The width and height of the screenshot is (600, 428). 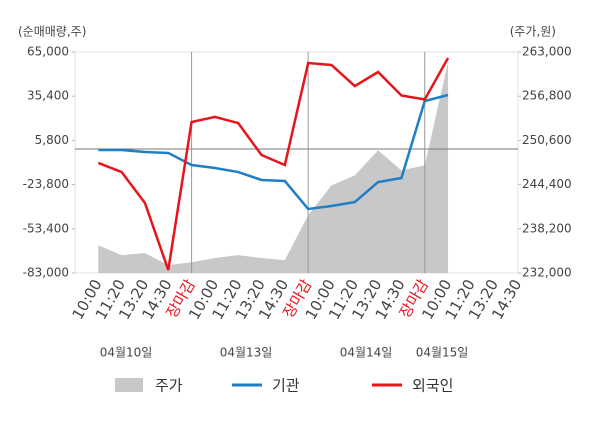 I want to click on date-label: 04월10일, so click(x=126, y=353).